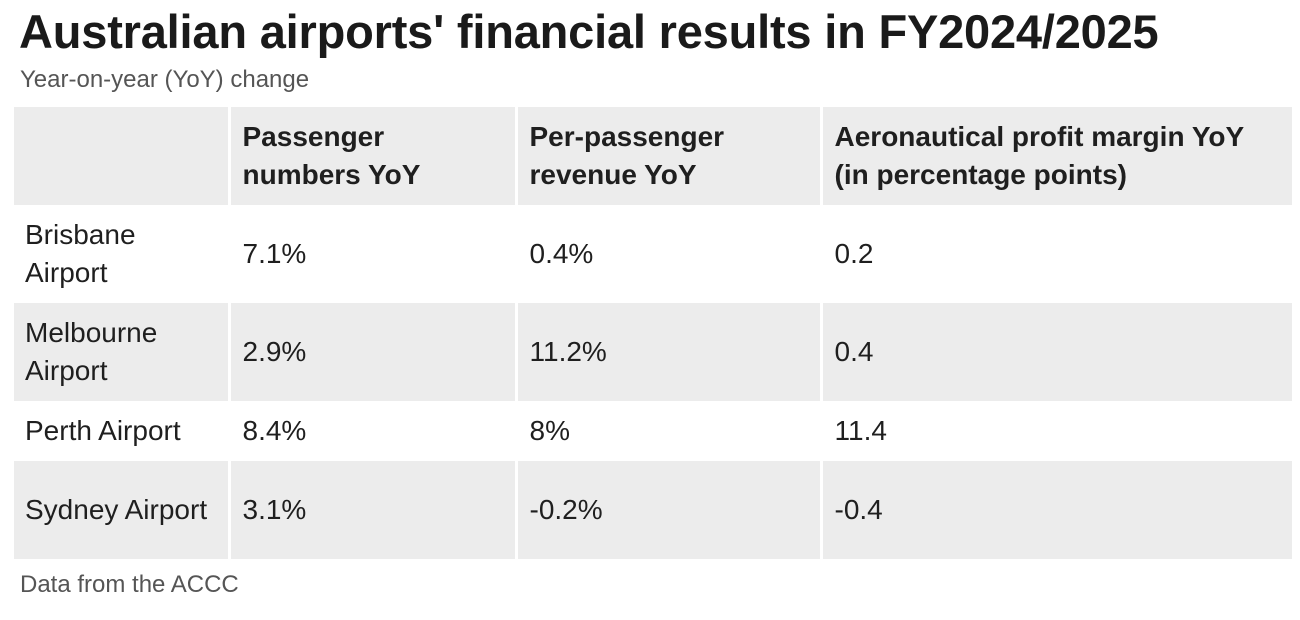  What do you see at coordinates (371, 510) in the screenshot?
I see `passenger-numbers-value: 3.1%` at bounding box center [371, 510].